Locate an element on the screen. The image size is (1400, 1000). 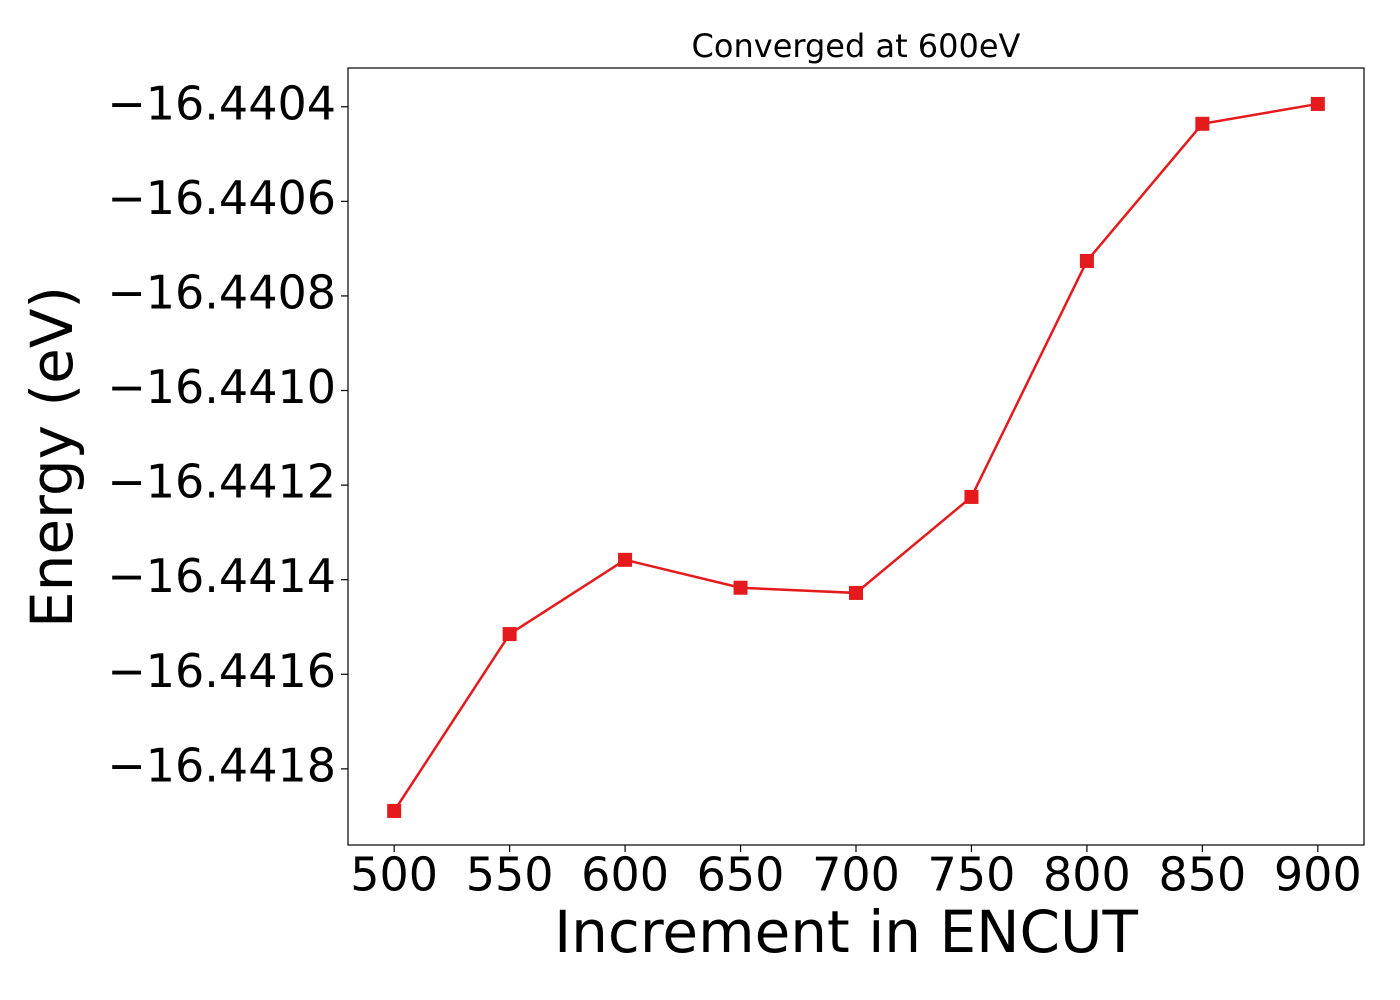
x-tick-label: 850 is located at coordinates (1202, 875).